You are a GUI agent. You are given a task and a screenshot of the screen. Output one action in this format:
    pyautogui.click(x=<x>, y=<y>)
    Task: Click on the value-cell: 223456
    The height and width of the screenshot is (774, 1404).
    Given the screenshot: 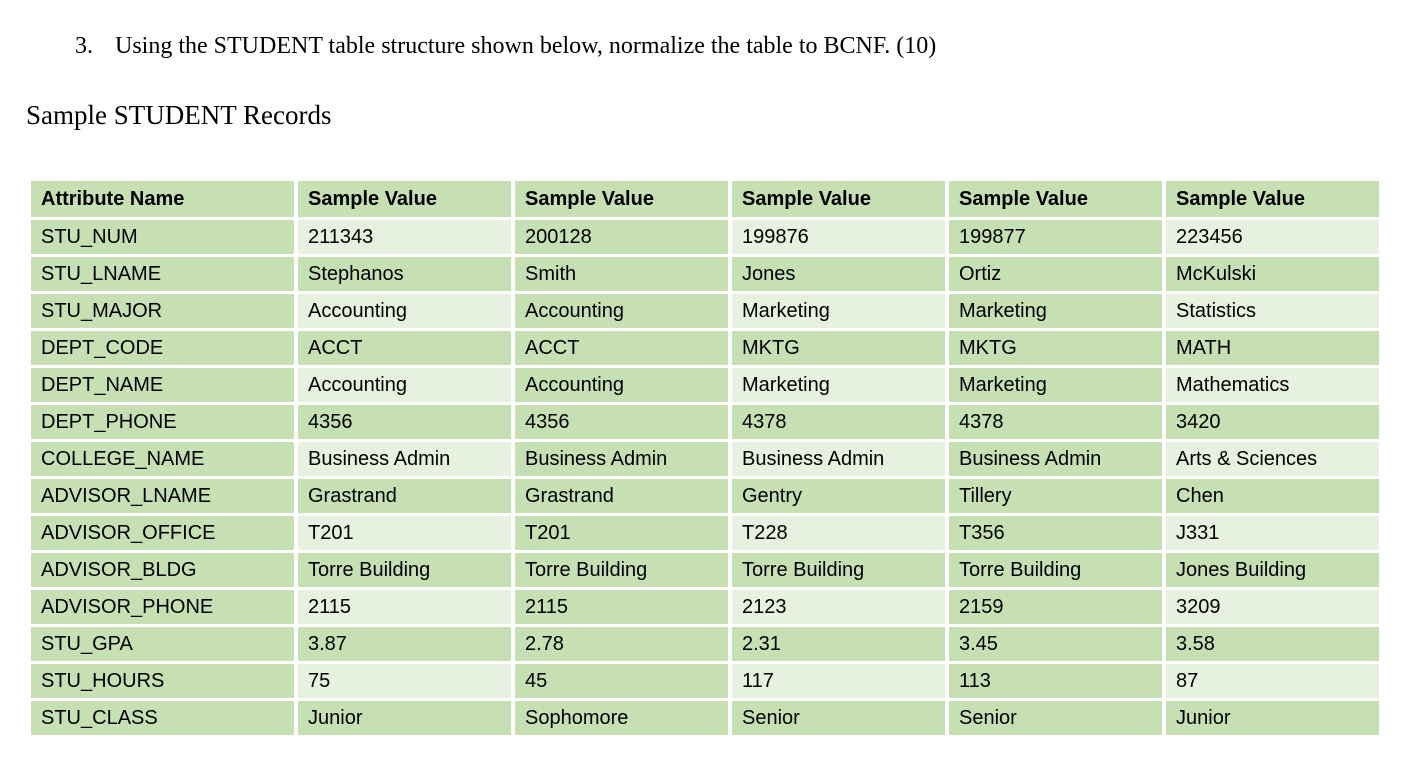 What is the action you would take?
    pyautogui.click(x=1272, y=237)
    